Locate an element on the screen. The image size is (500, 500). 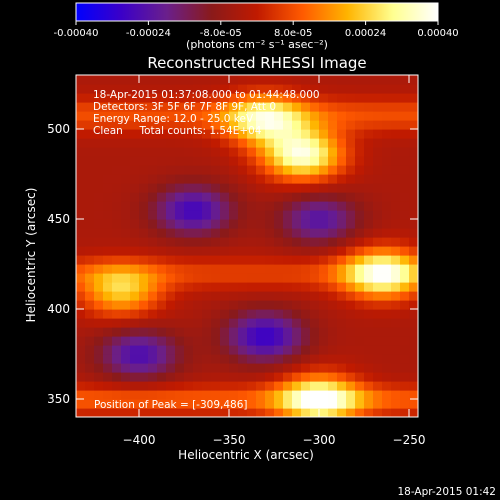
info-clean-counts: Clean Total counts: 1.54E+04 is located at coordinates (177, 131).